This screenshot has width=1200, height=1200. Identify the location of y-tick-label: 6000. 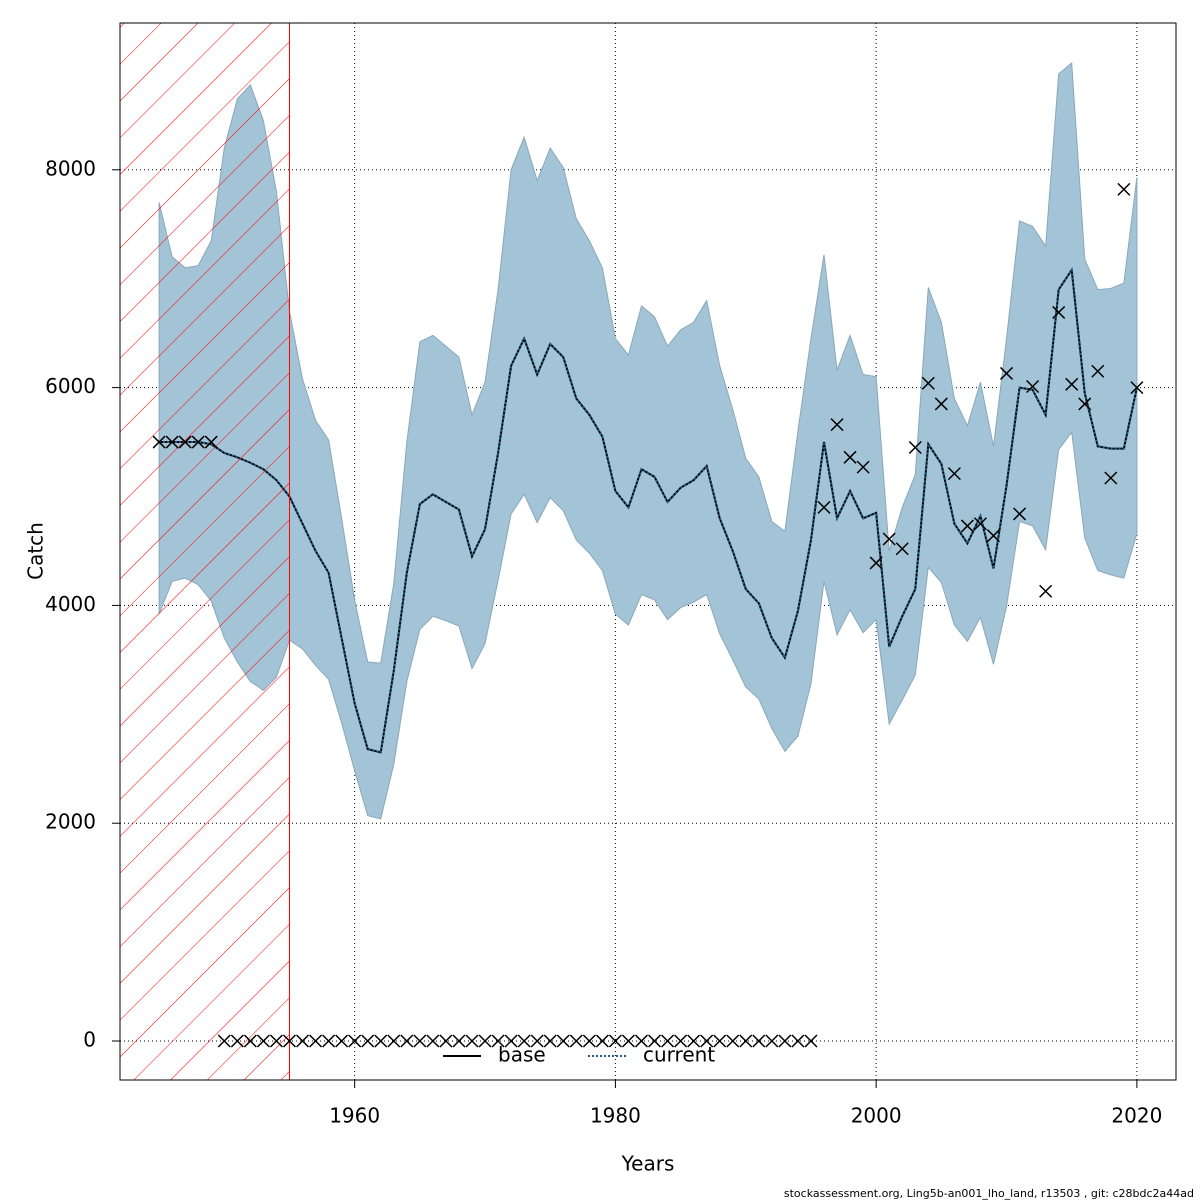
(70, 386).